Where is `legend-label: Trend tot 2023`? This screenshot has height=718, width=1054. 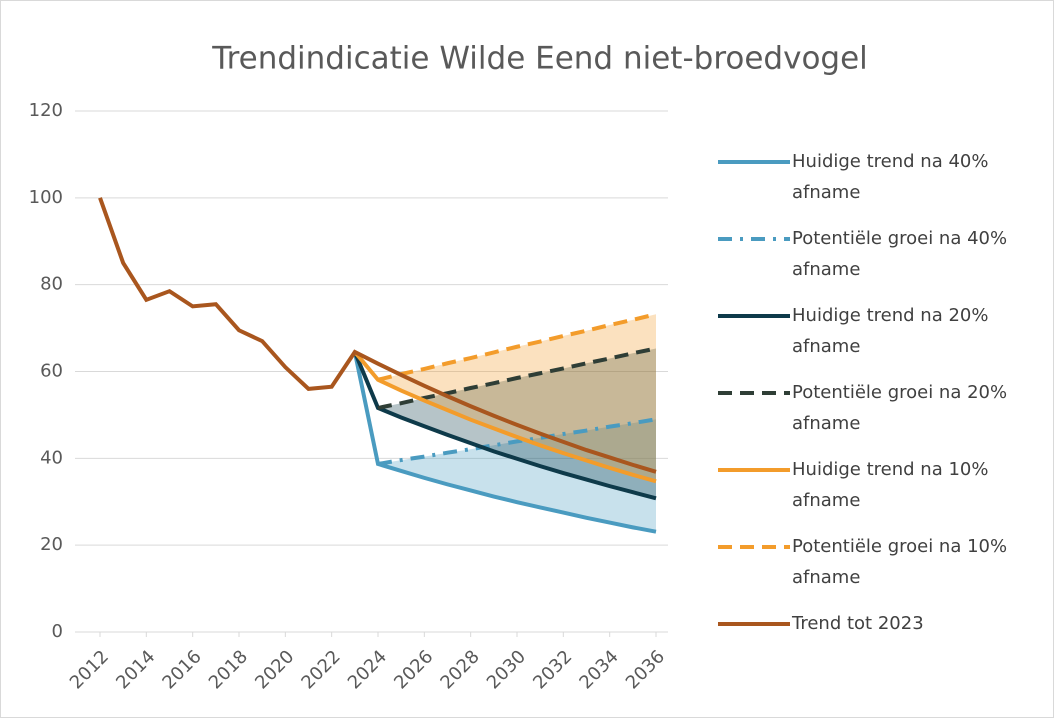 legend-label: Trend tot 2023 is located at coordinates (858, 623).